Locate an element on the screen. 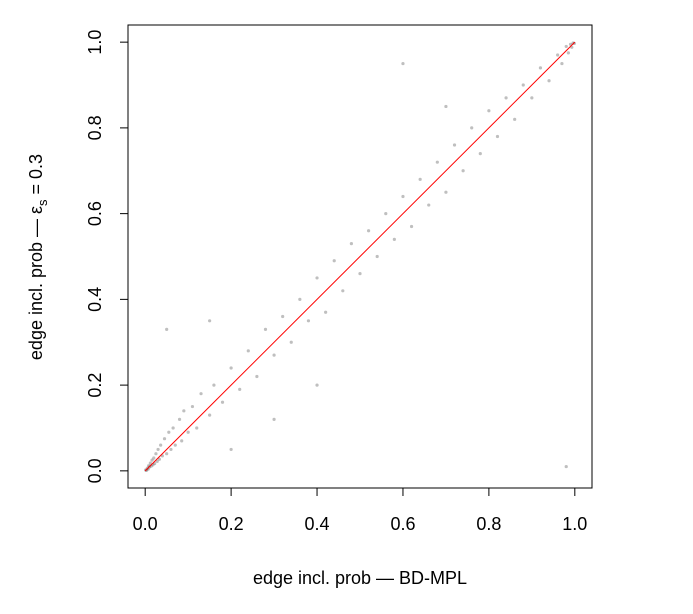  x-tick-label: 0.0 is located at coordinates (145, 524).